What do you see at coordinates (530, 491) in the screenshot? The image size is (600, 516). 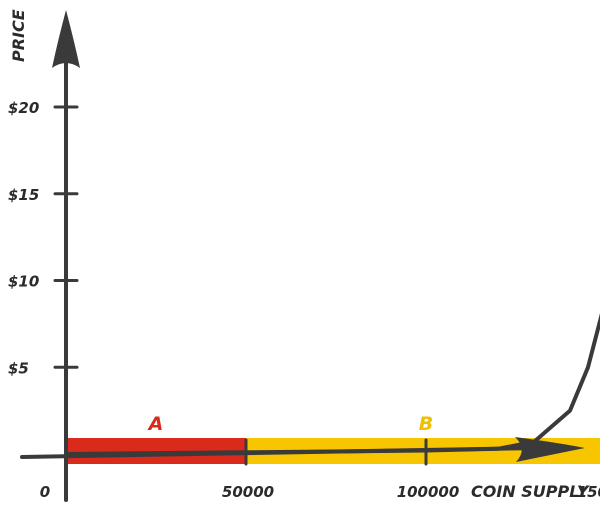 I see `x-axis-title: COIN SUPPLY` at bounding box center [530, 491].